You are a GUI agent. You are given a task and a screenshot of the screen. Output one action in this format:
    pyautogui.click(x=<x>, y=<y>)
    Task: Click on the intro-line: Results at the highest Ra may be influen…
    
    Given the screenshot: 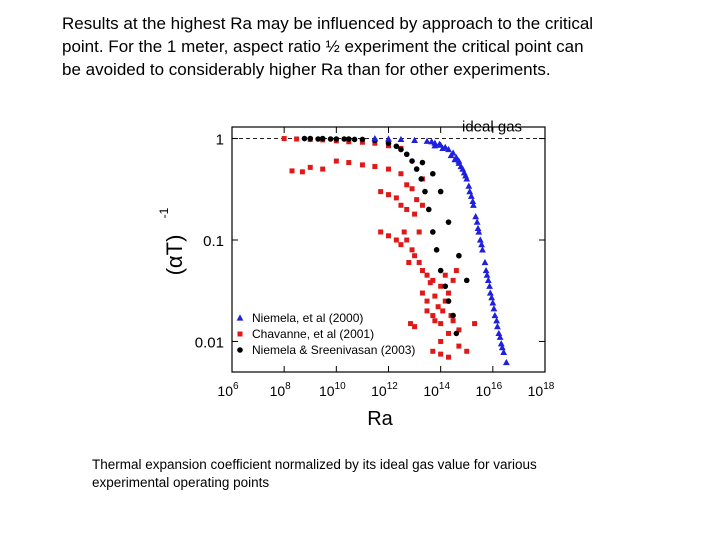 What is the action you would take?
    pyautogui.click(x=328, y=23)
    